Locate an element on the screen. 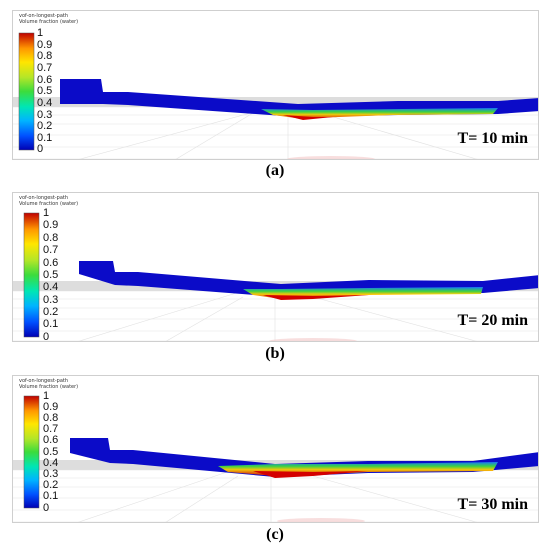  time-label: T= 20 min is located at coordinates (492, 320).